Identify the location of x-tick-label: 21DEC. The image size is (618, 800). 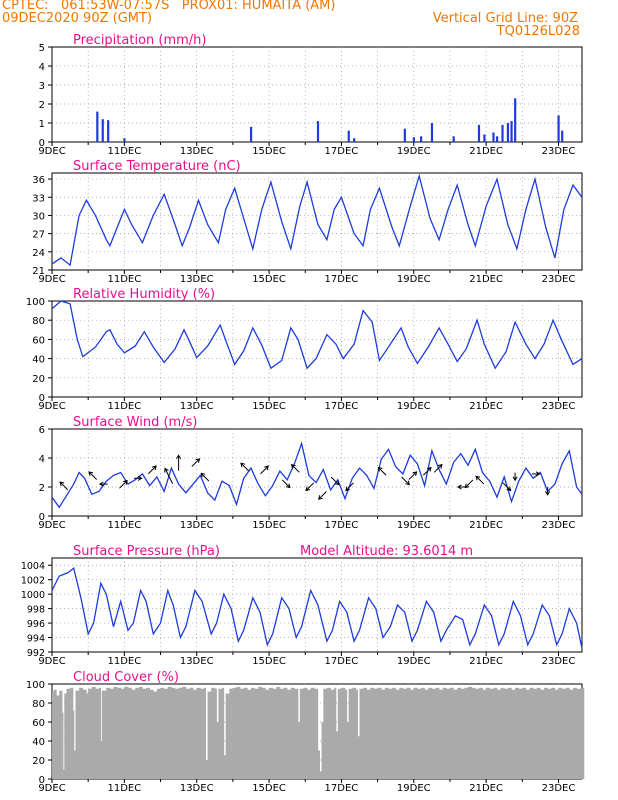
(486, 279).